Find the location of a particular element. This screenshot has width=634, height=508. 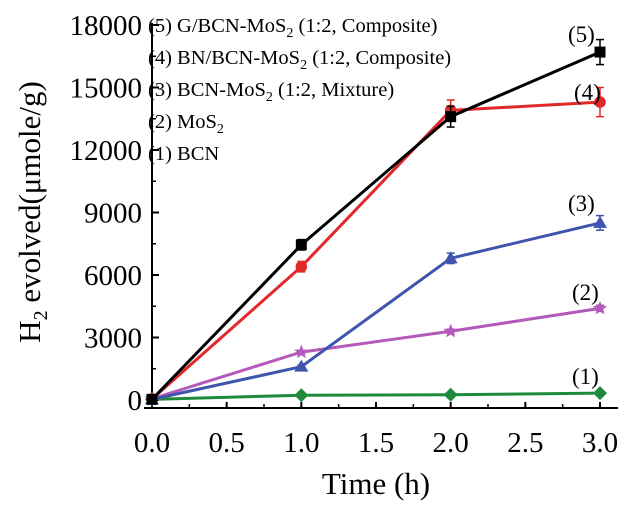

series-number-label: (1) is located at coordinates (585, 376).